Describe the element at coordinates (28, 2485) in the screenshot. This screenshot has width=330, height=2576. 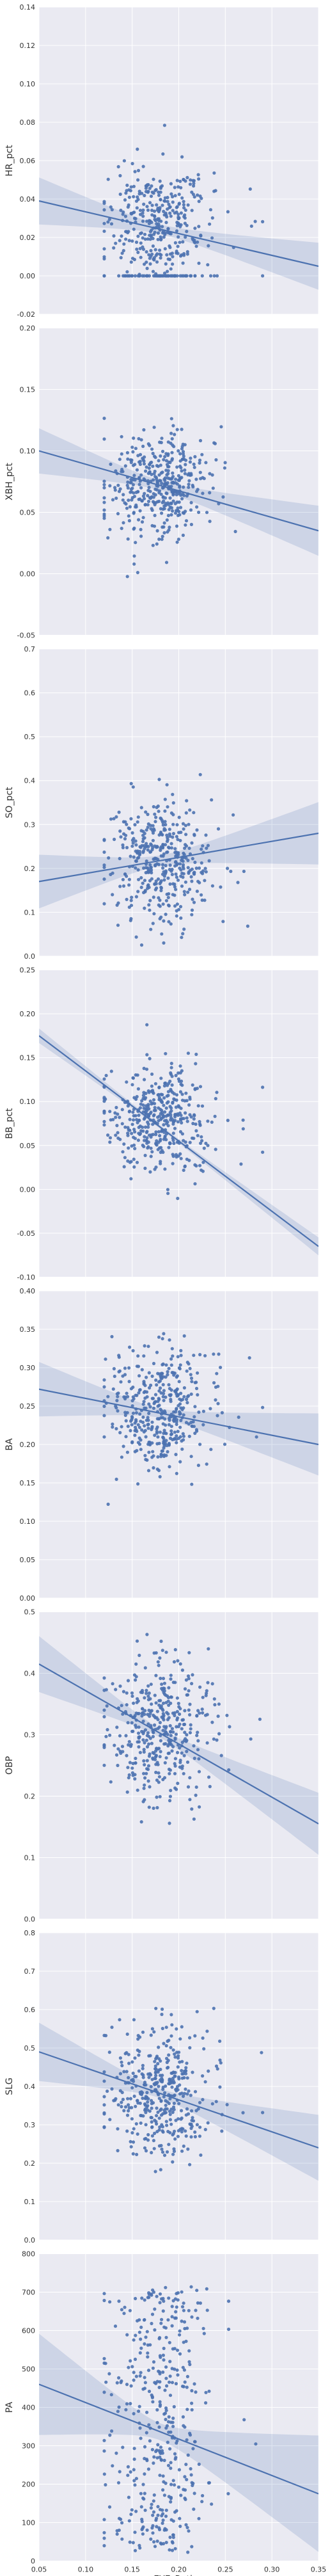
I see `y-tick-label: 200` at that location.